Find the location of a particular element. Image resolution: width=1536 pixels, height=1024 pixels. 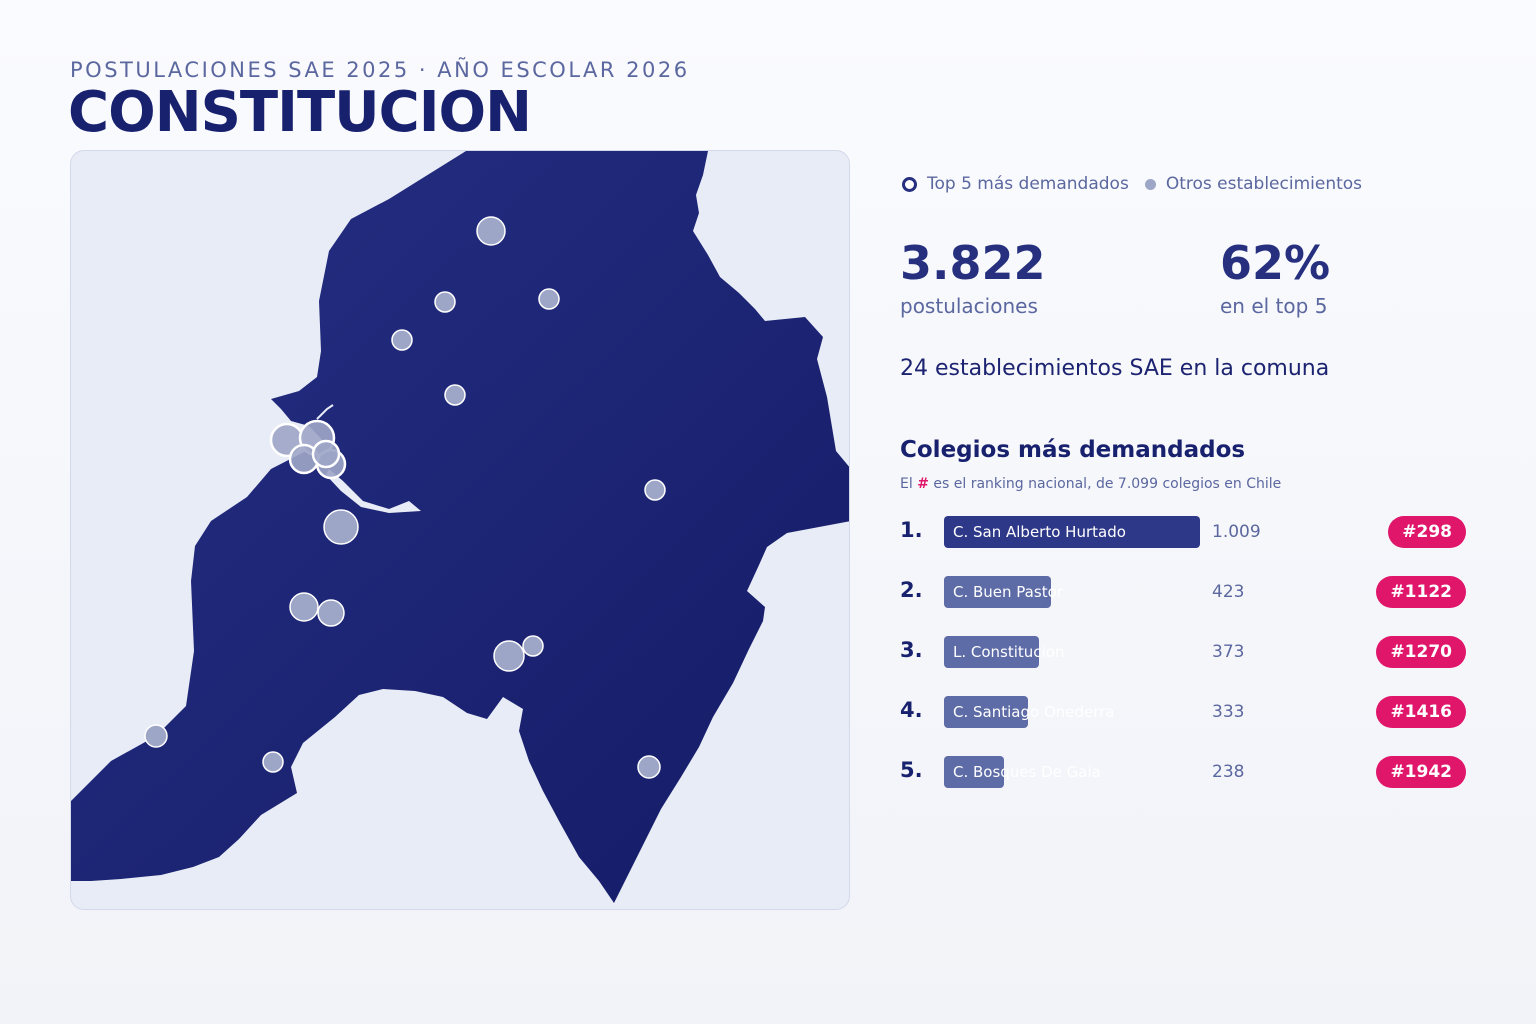

top5-share-value: 62% is located at coordinates (1275, 263).